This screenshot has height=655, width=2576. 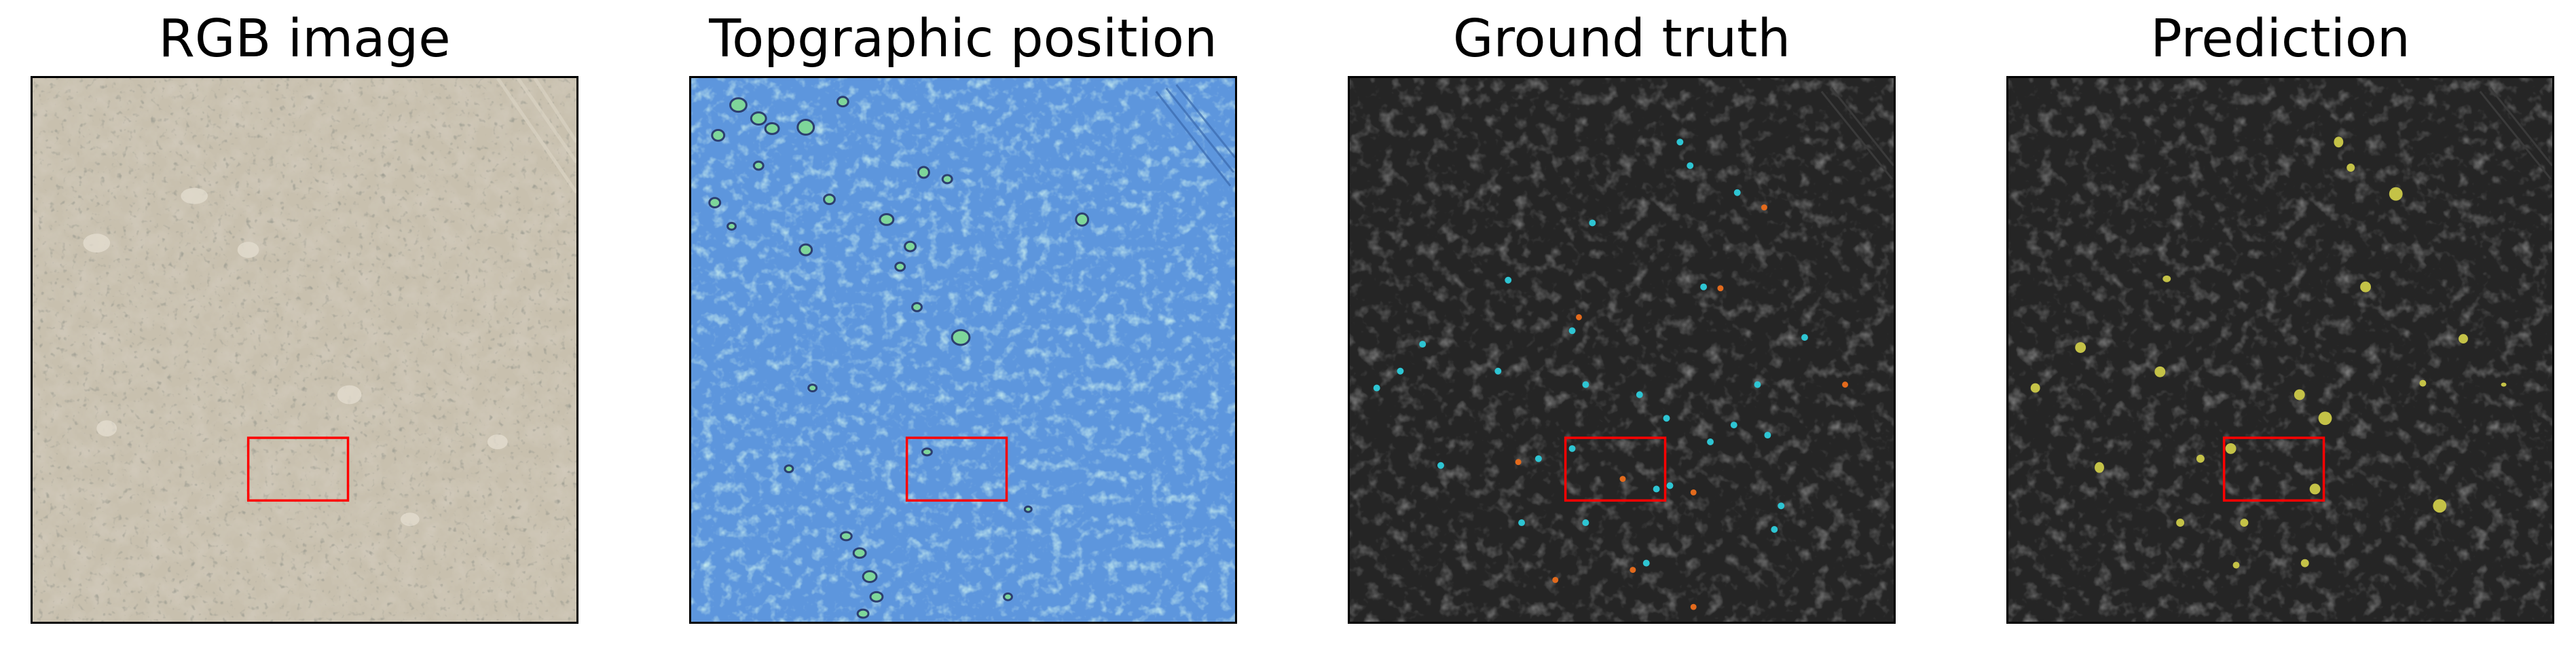 I want to click on ground-truth-highlight-box, so click(x=1616, y=469).